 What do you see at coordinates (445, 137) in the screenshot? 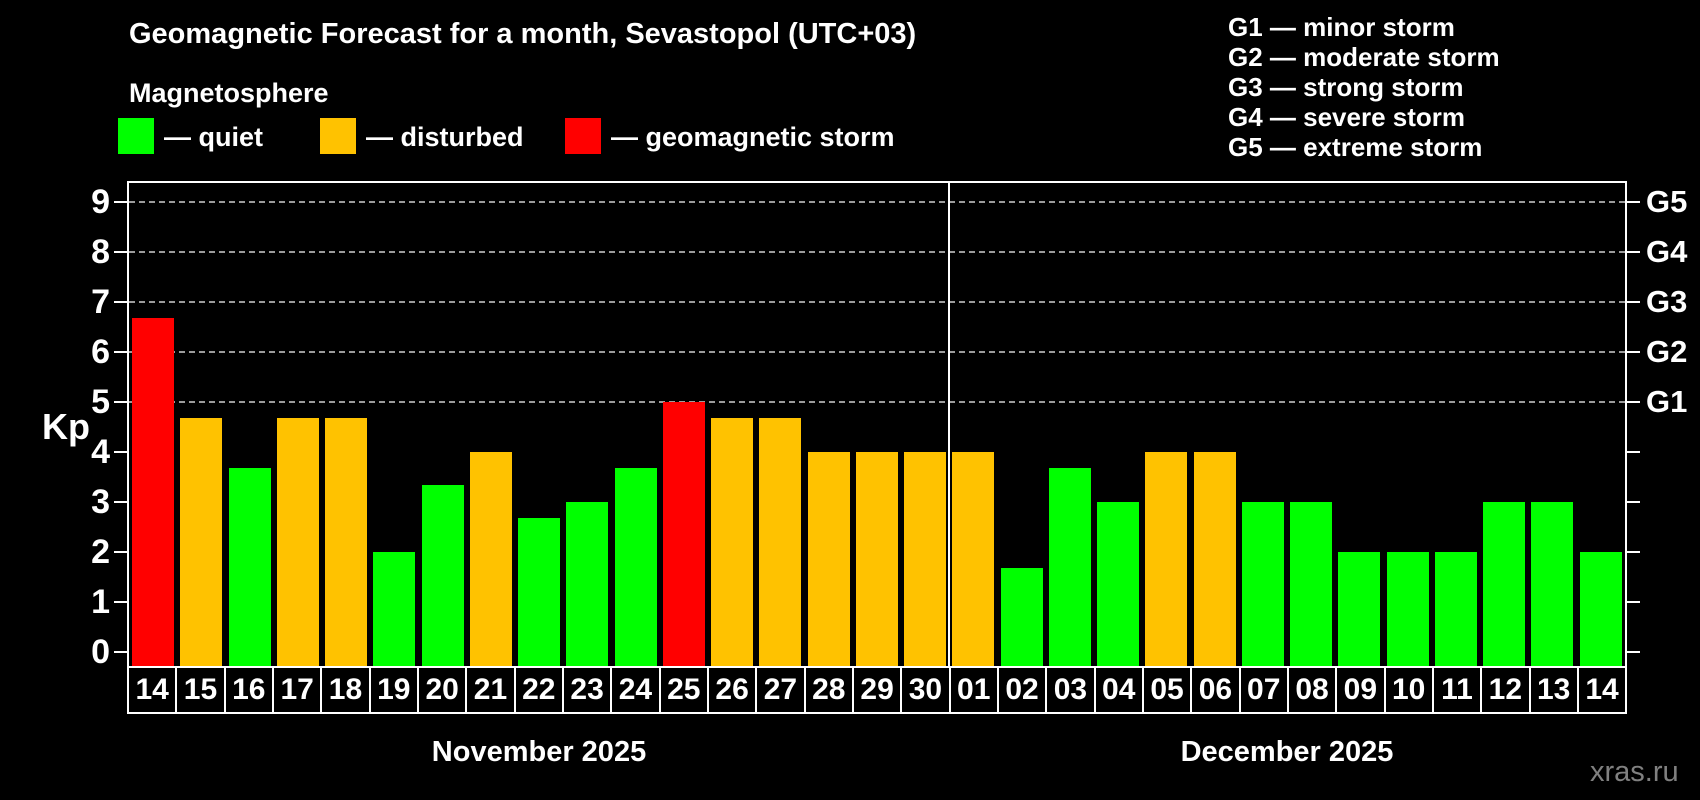
I see `legend-label-disturbed: — disturbed` at bounding box center [445, 137].